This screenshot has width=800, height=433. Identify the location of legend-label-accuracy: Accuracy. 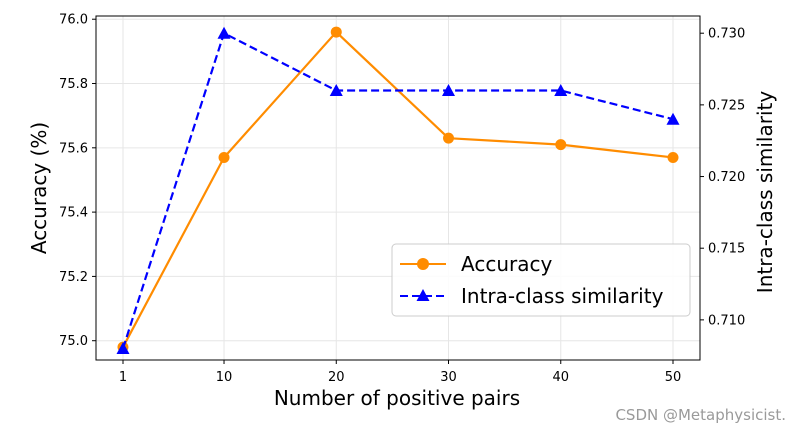
(506, 264).